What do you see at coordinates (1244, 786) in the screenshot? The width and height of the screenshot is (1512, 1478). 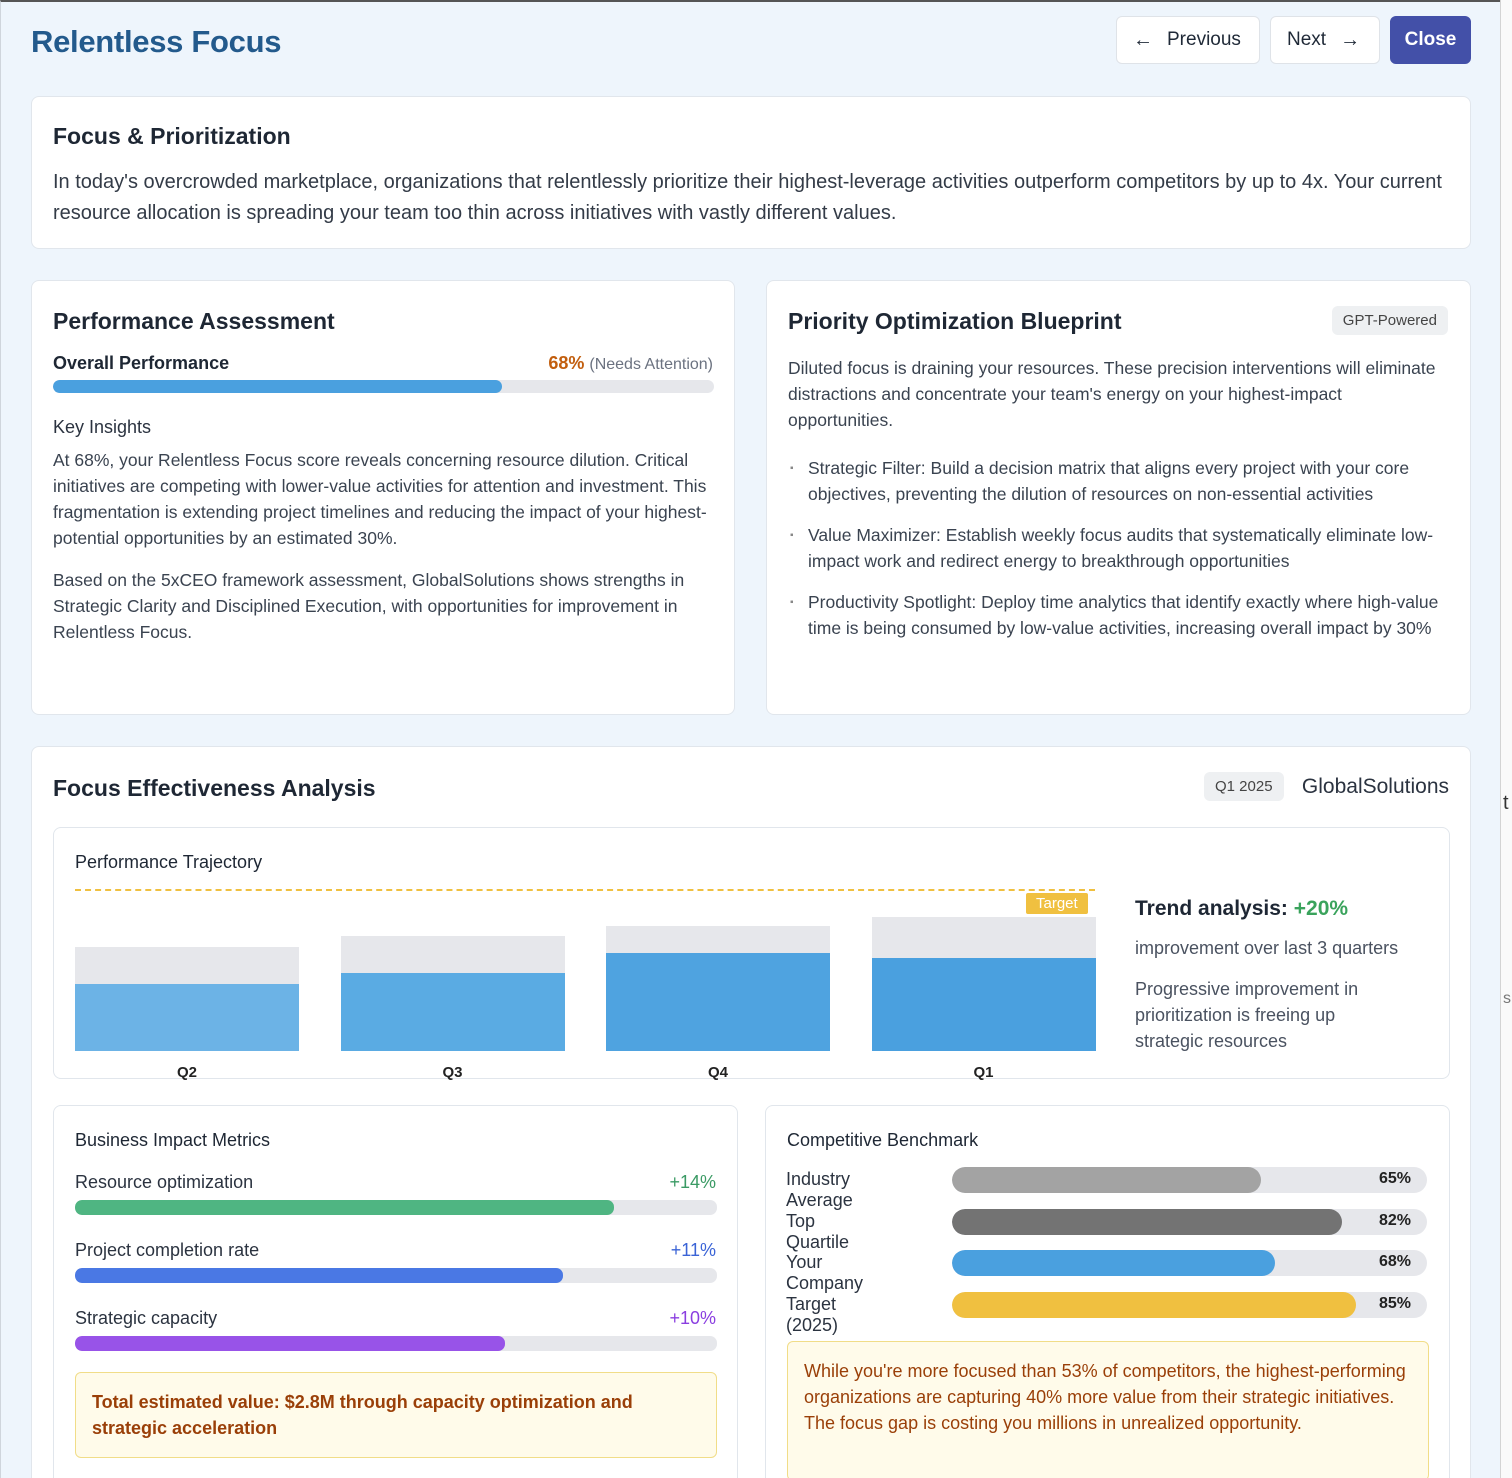 I see `period-badge: Q1 2025` at bounding box center [1244, 786].